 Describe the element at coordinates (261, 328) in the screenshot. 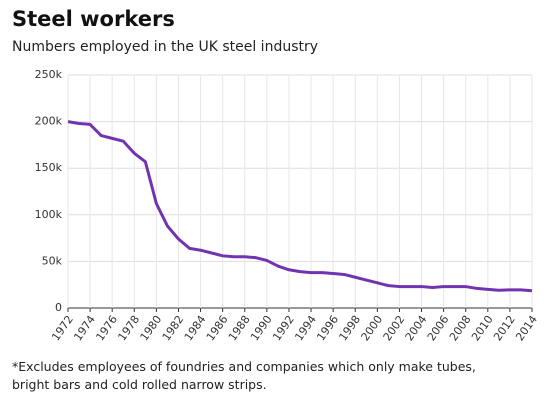

I see `x-tick-label: 1990` at that location.